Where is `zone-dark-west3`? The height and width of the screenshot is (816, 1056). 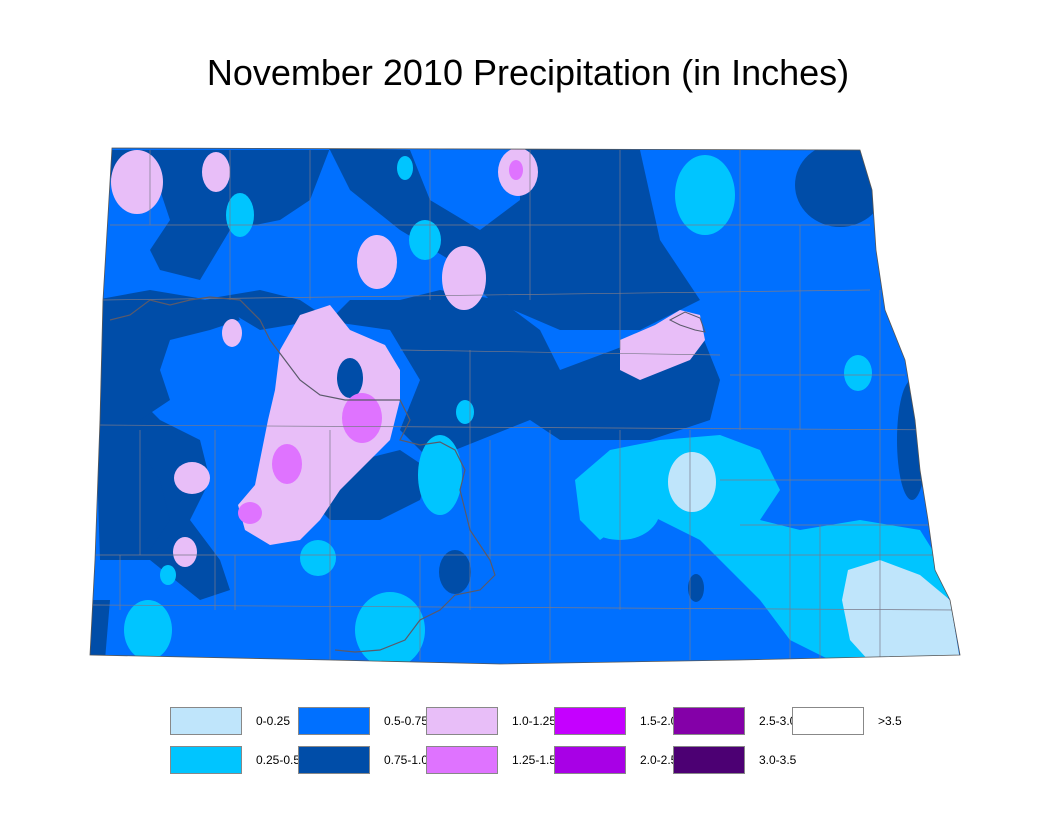 zone-dark-west3 is located at coordinates (170, 430).